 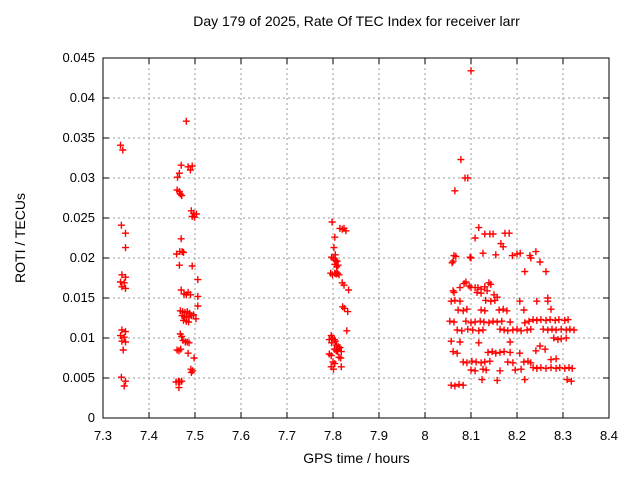 What do you see at coordinates (333, 435) in the screenshot?
I see `x-tick-label: 7.8` at bounding box center [333, 435].